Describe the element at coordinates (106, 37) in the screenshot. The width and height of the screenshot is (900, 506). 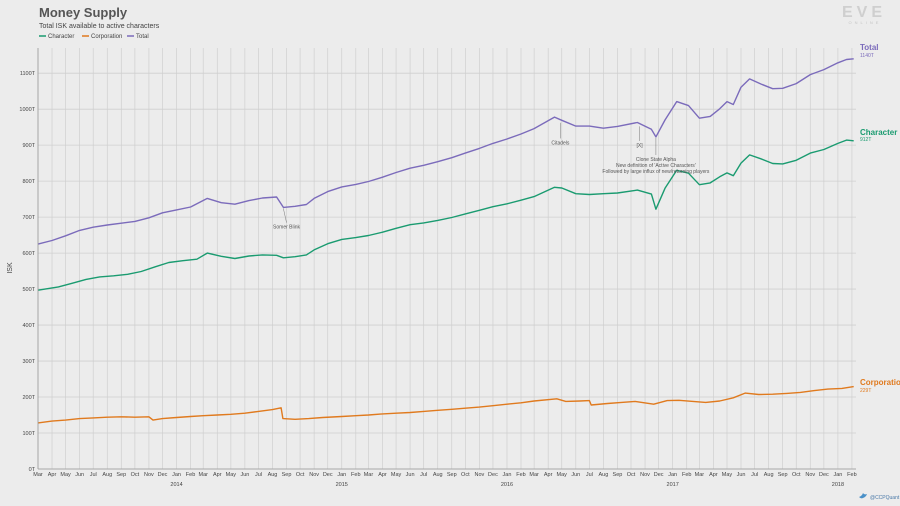
I see `legend-label-corporation: Corporation` at that location.